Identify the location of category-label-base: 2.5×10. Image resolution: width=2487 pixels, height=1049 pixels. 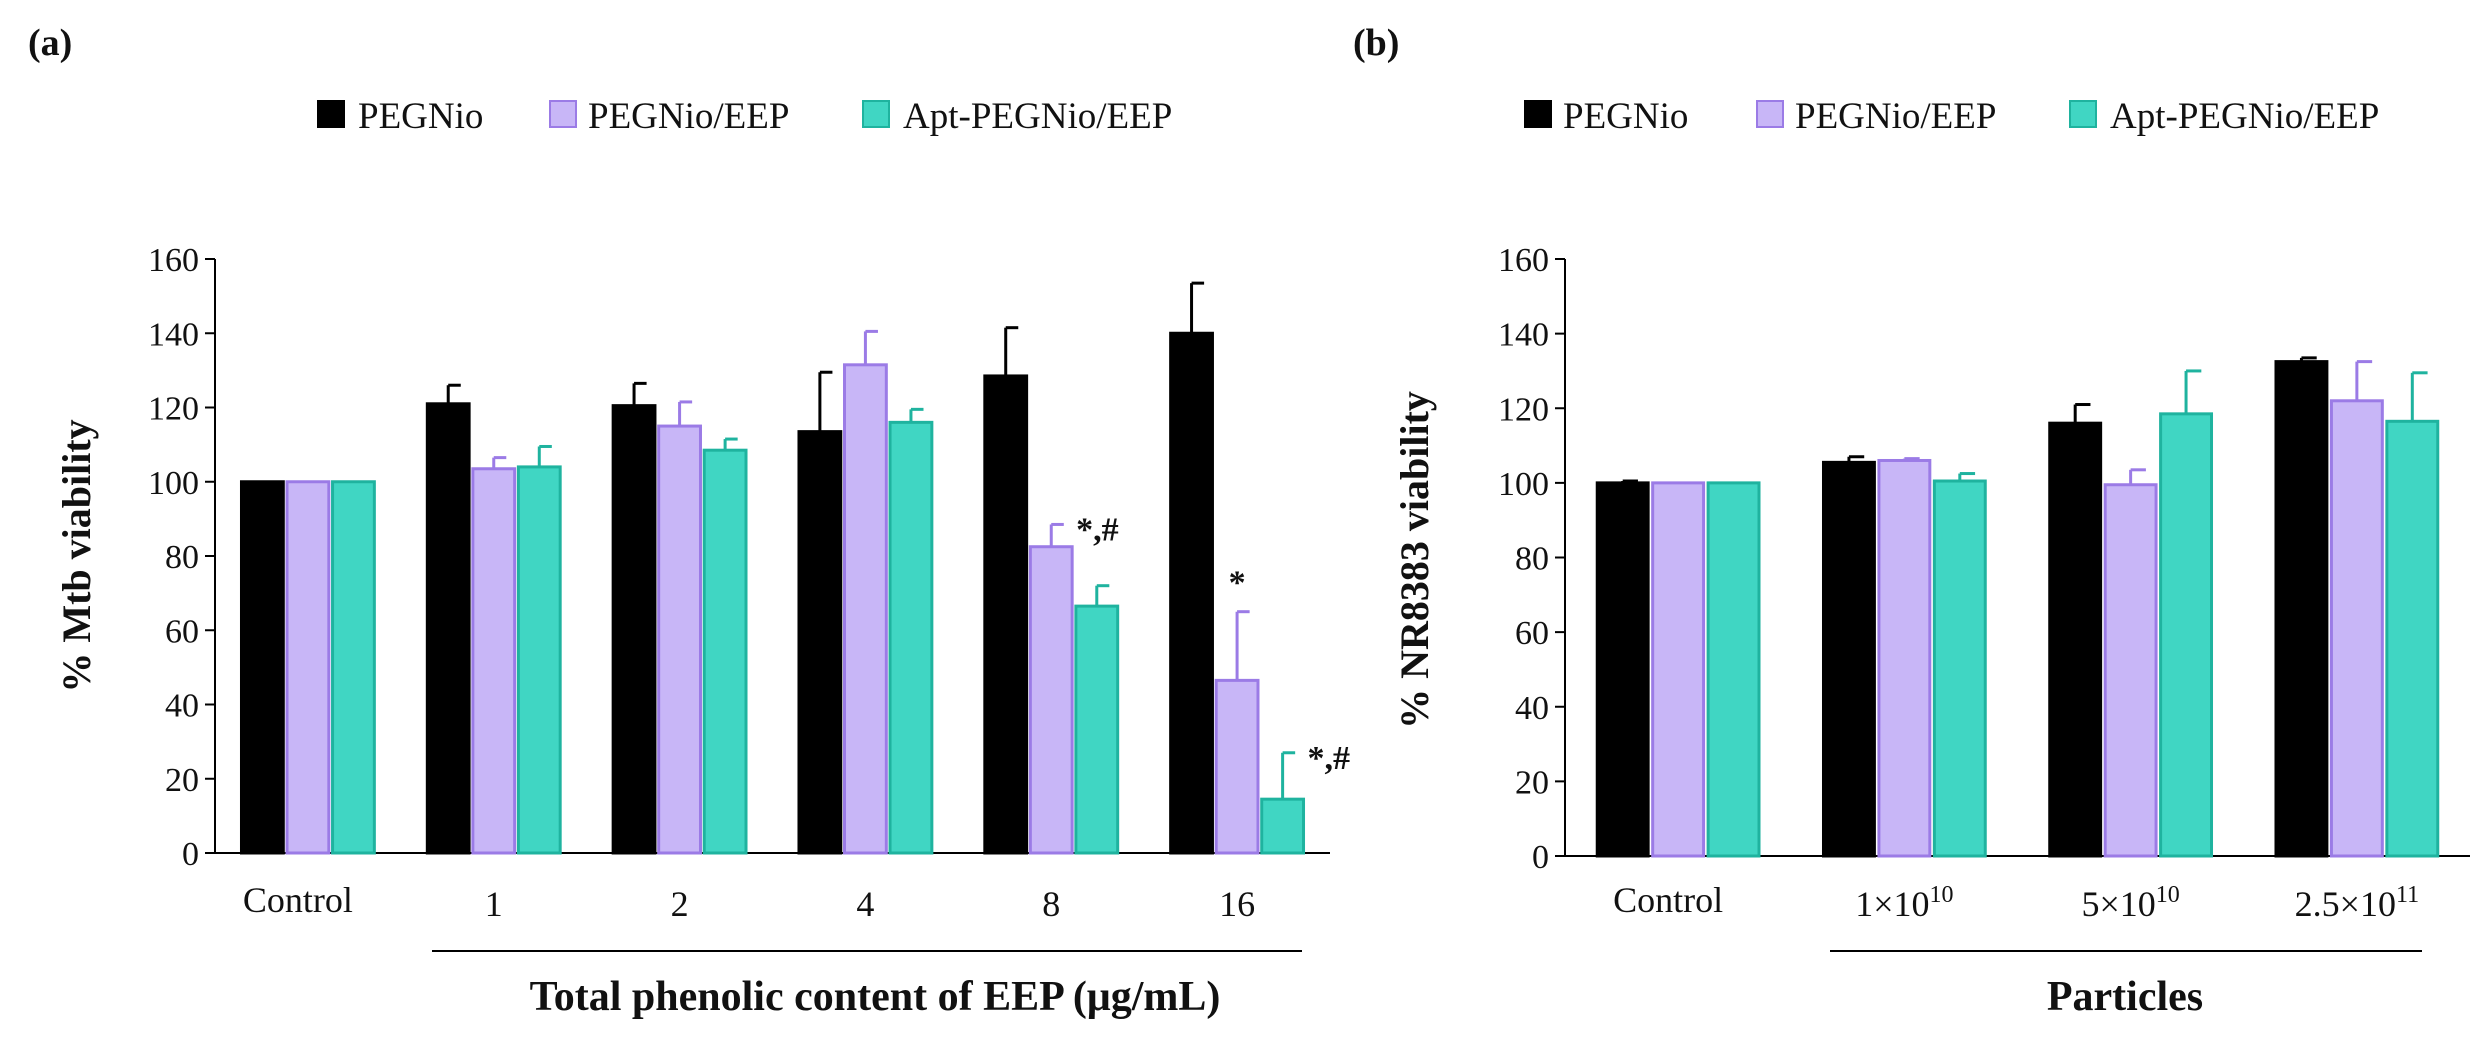
(2345, 904).